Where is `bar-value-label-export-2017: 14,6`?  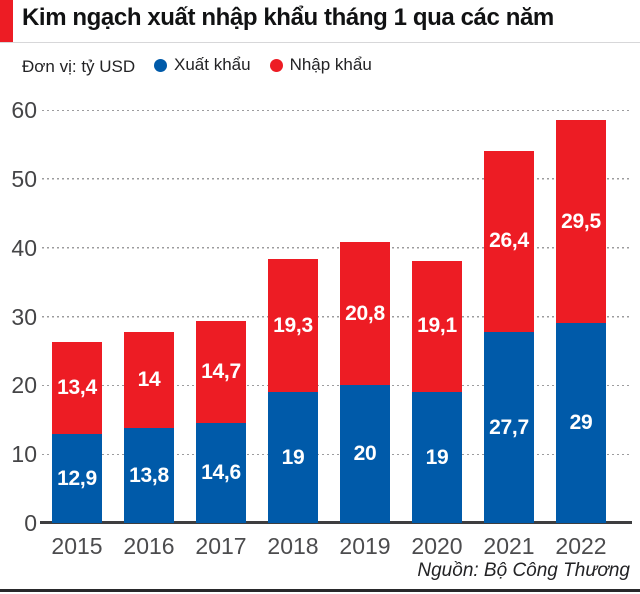
bar-value-label-export-2017: 14,6 is located at coordinates (221, 472).